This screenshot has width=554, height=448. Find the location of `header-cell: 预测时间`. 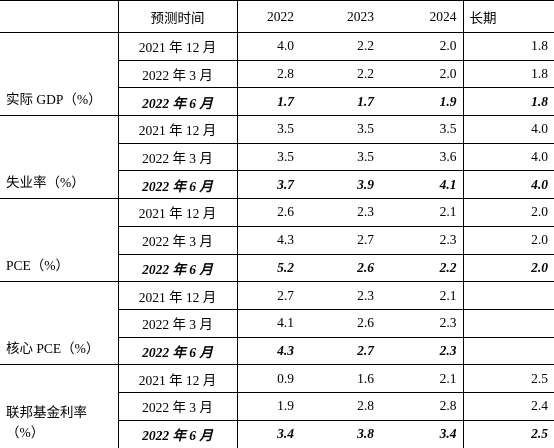

header-cell: 预测时间 is located at coordinates (178, 16).